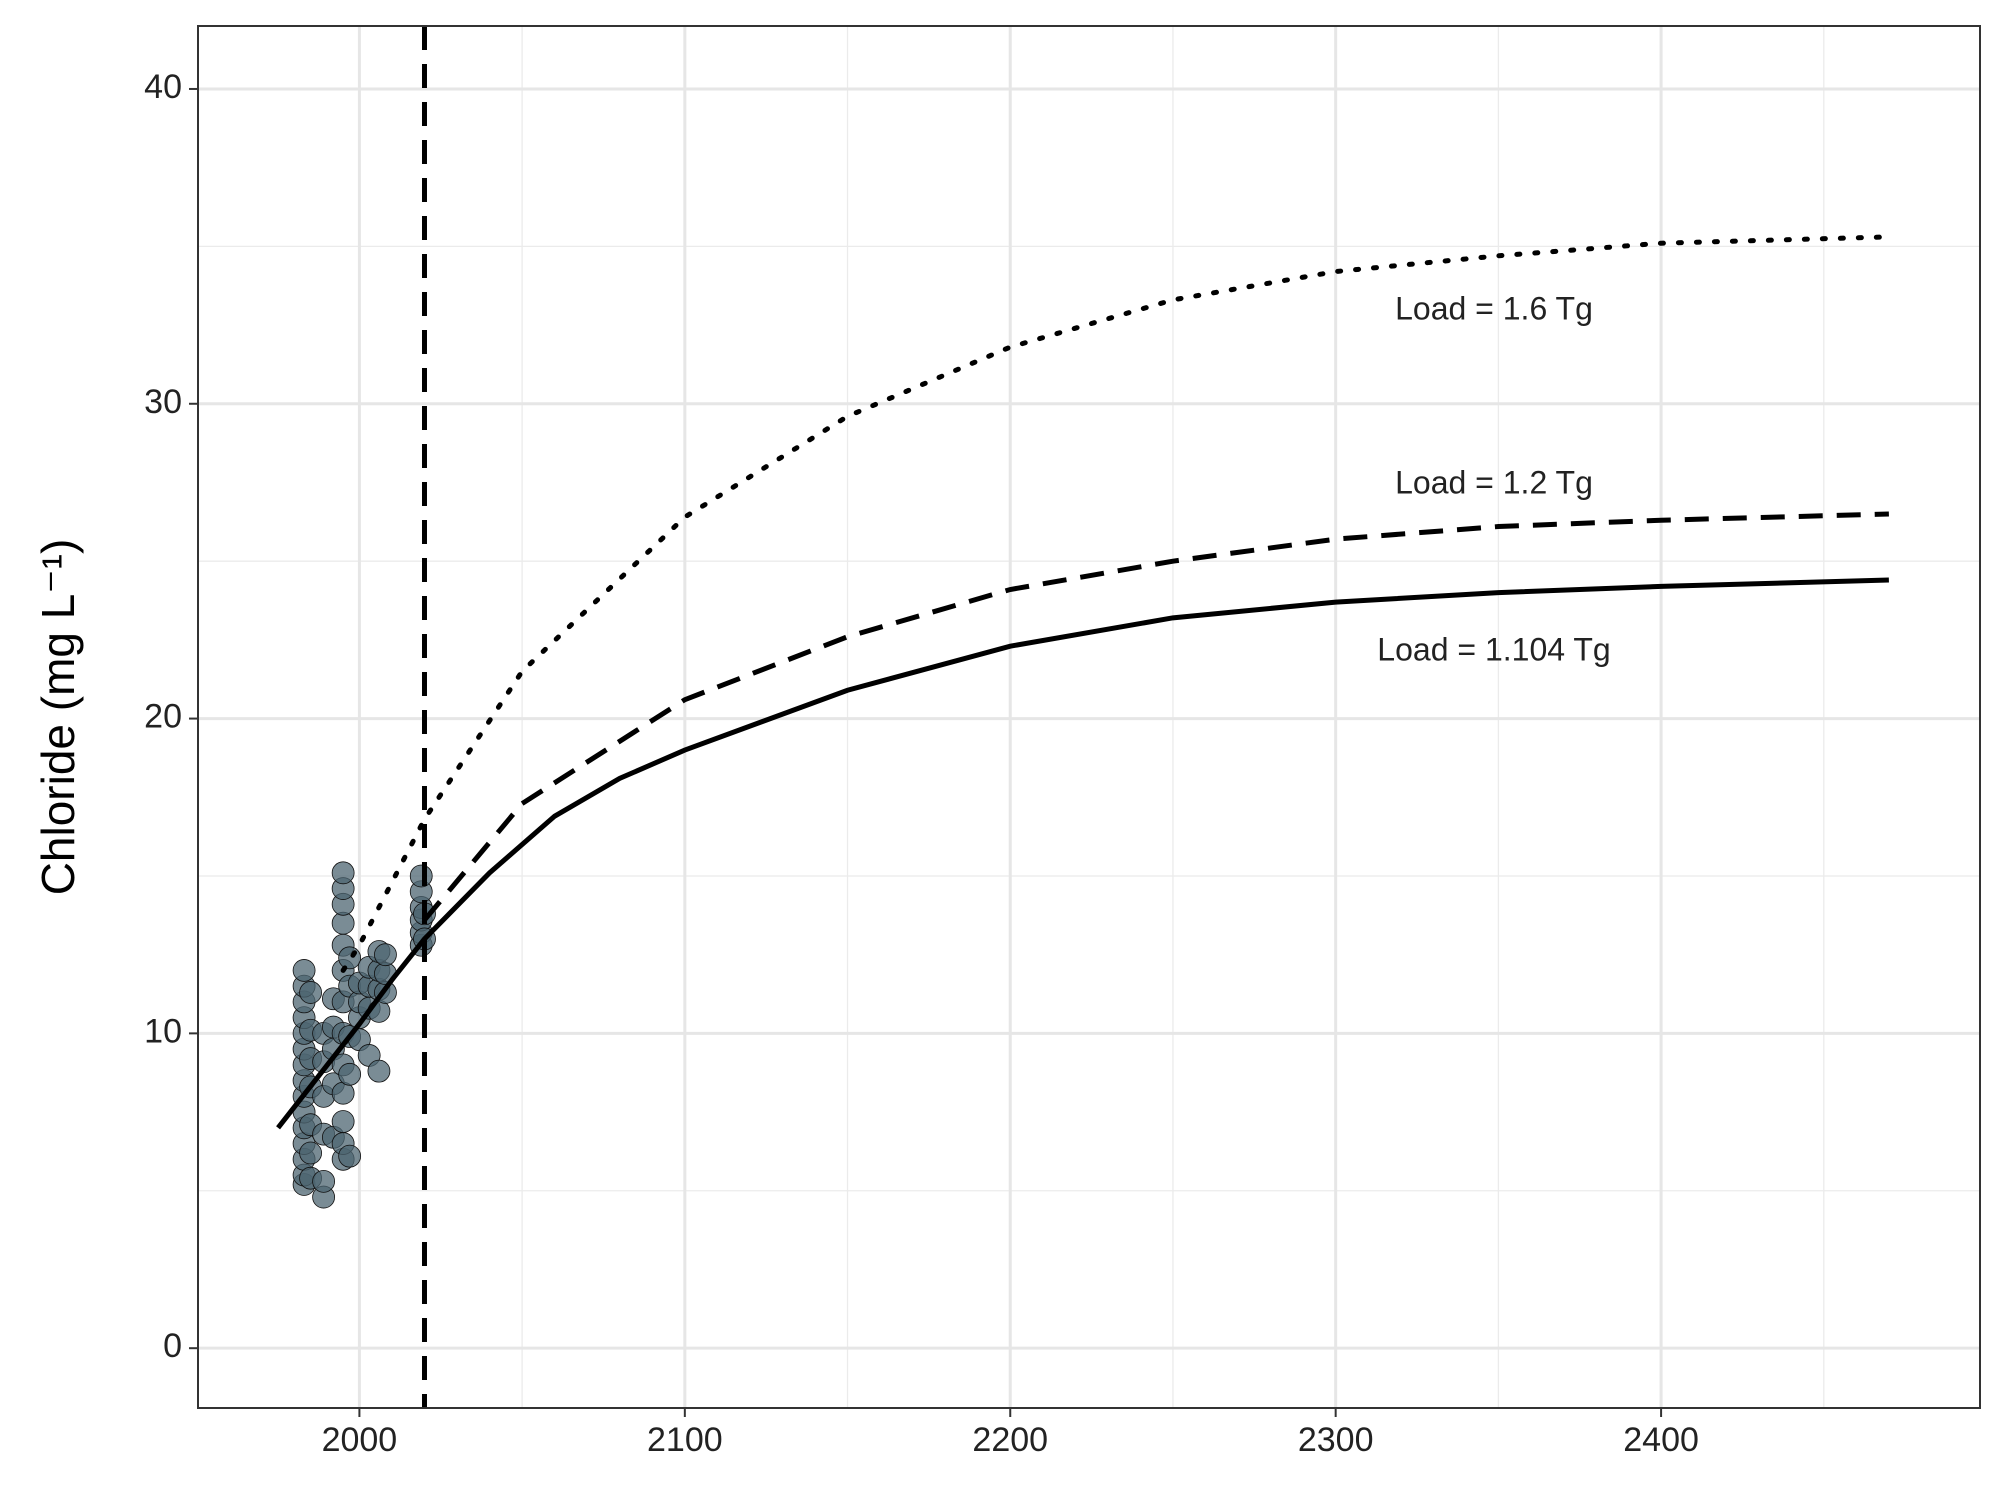 Image resolution: width=2000 pixels, height=1505 pixels. I want to click on x-tick-label: 2000, so click(360, 1440).